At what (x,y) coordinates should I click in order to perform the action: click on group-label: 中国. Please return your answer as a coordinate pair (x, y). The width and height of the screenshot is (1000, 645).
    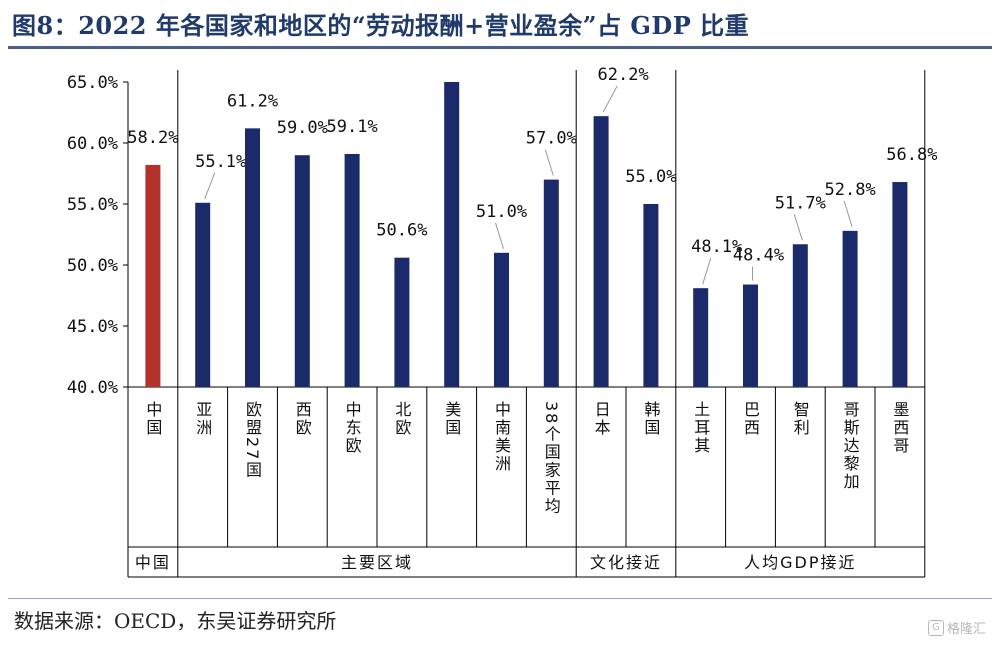
    Looking at the image, I should click on (153, 562).